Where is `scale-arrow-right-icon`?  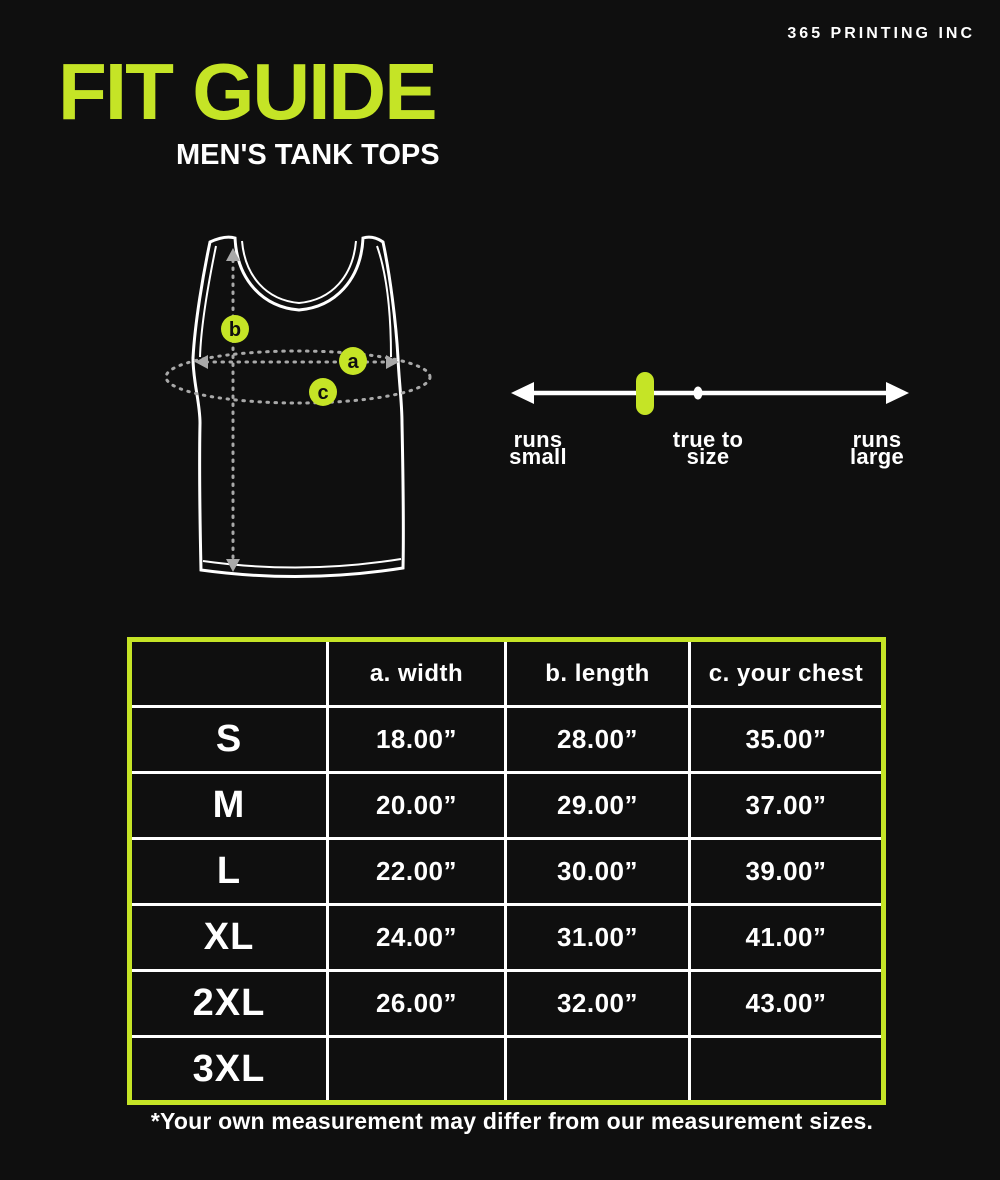 scale-arrow-right-icon is located at coordinates (897, 393).